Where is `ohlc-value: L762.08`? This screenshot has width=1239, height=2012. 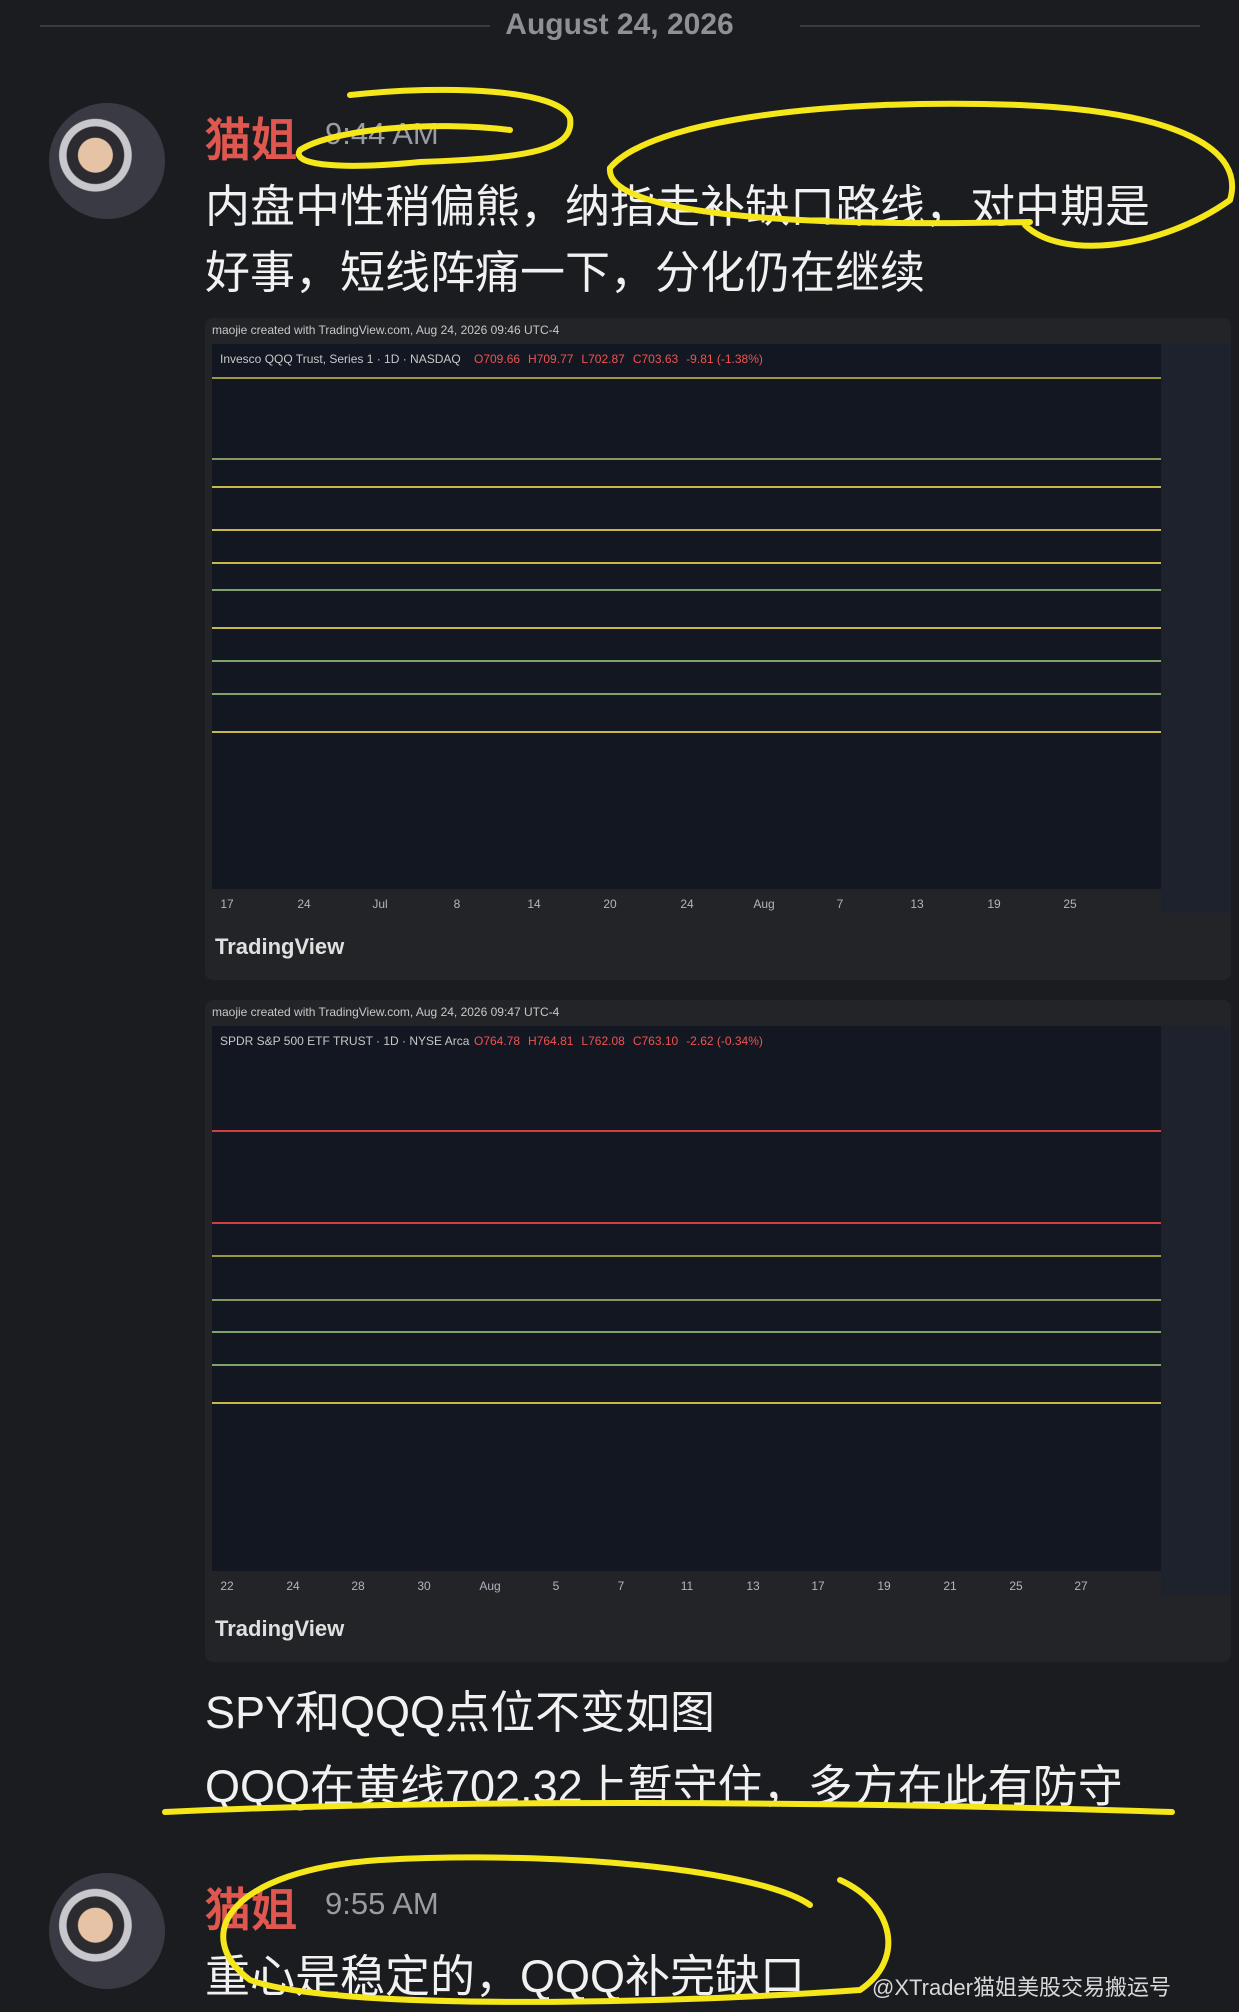 ohlc-value: L762.08 is located at coordinates (603, 1041).